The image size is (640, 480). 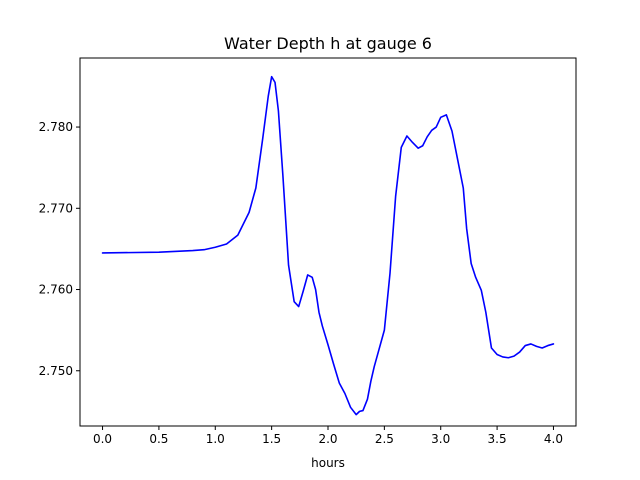 I want to click on x-tick-label: 2.0, so click(x=327, y=439).